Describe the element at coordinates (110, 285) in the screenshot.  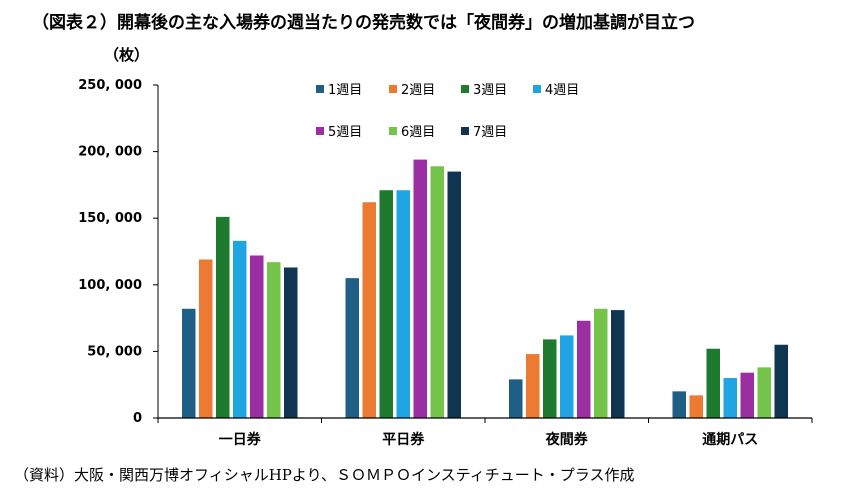
I see `y-tick-label: 100, 000` at that location.